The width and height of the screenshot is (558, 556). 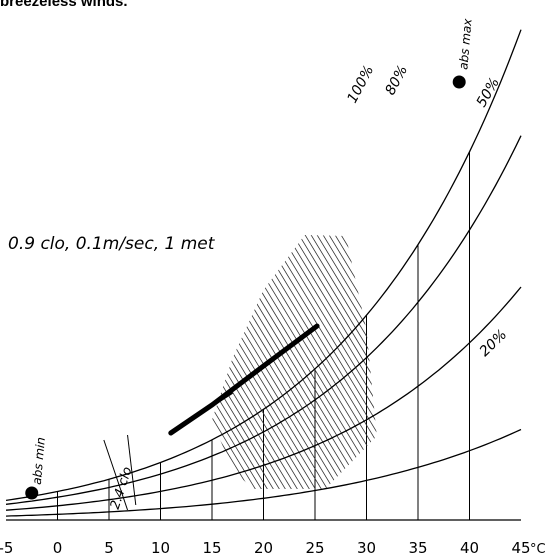 What do you see at coordinates (360, 84) in the screenshot?
I see `rh-label-100: 100%` at bounding box center [360, 84].